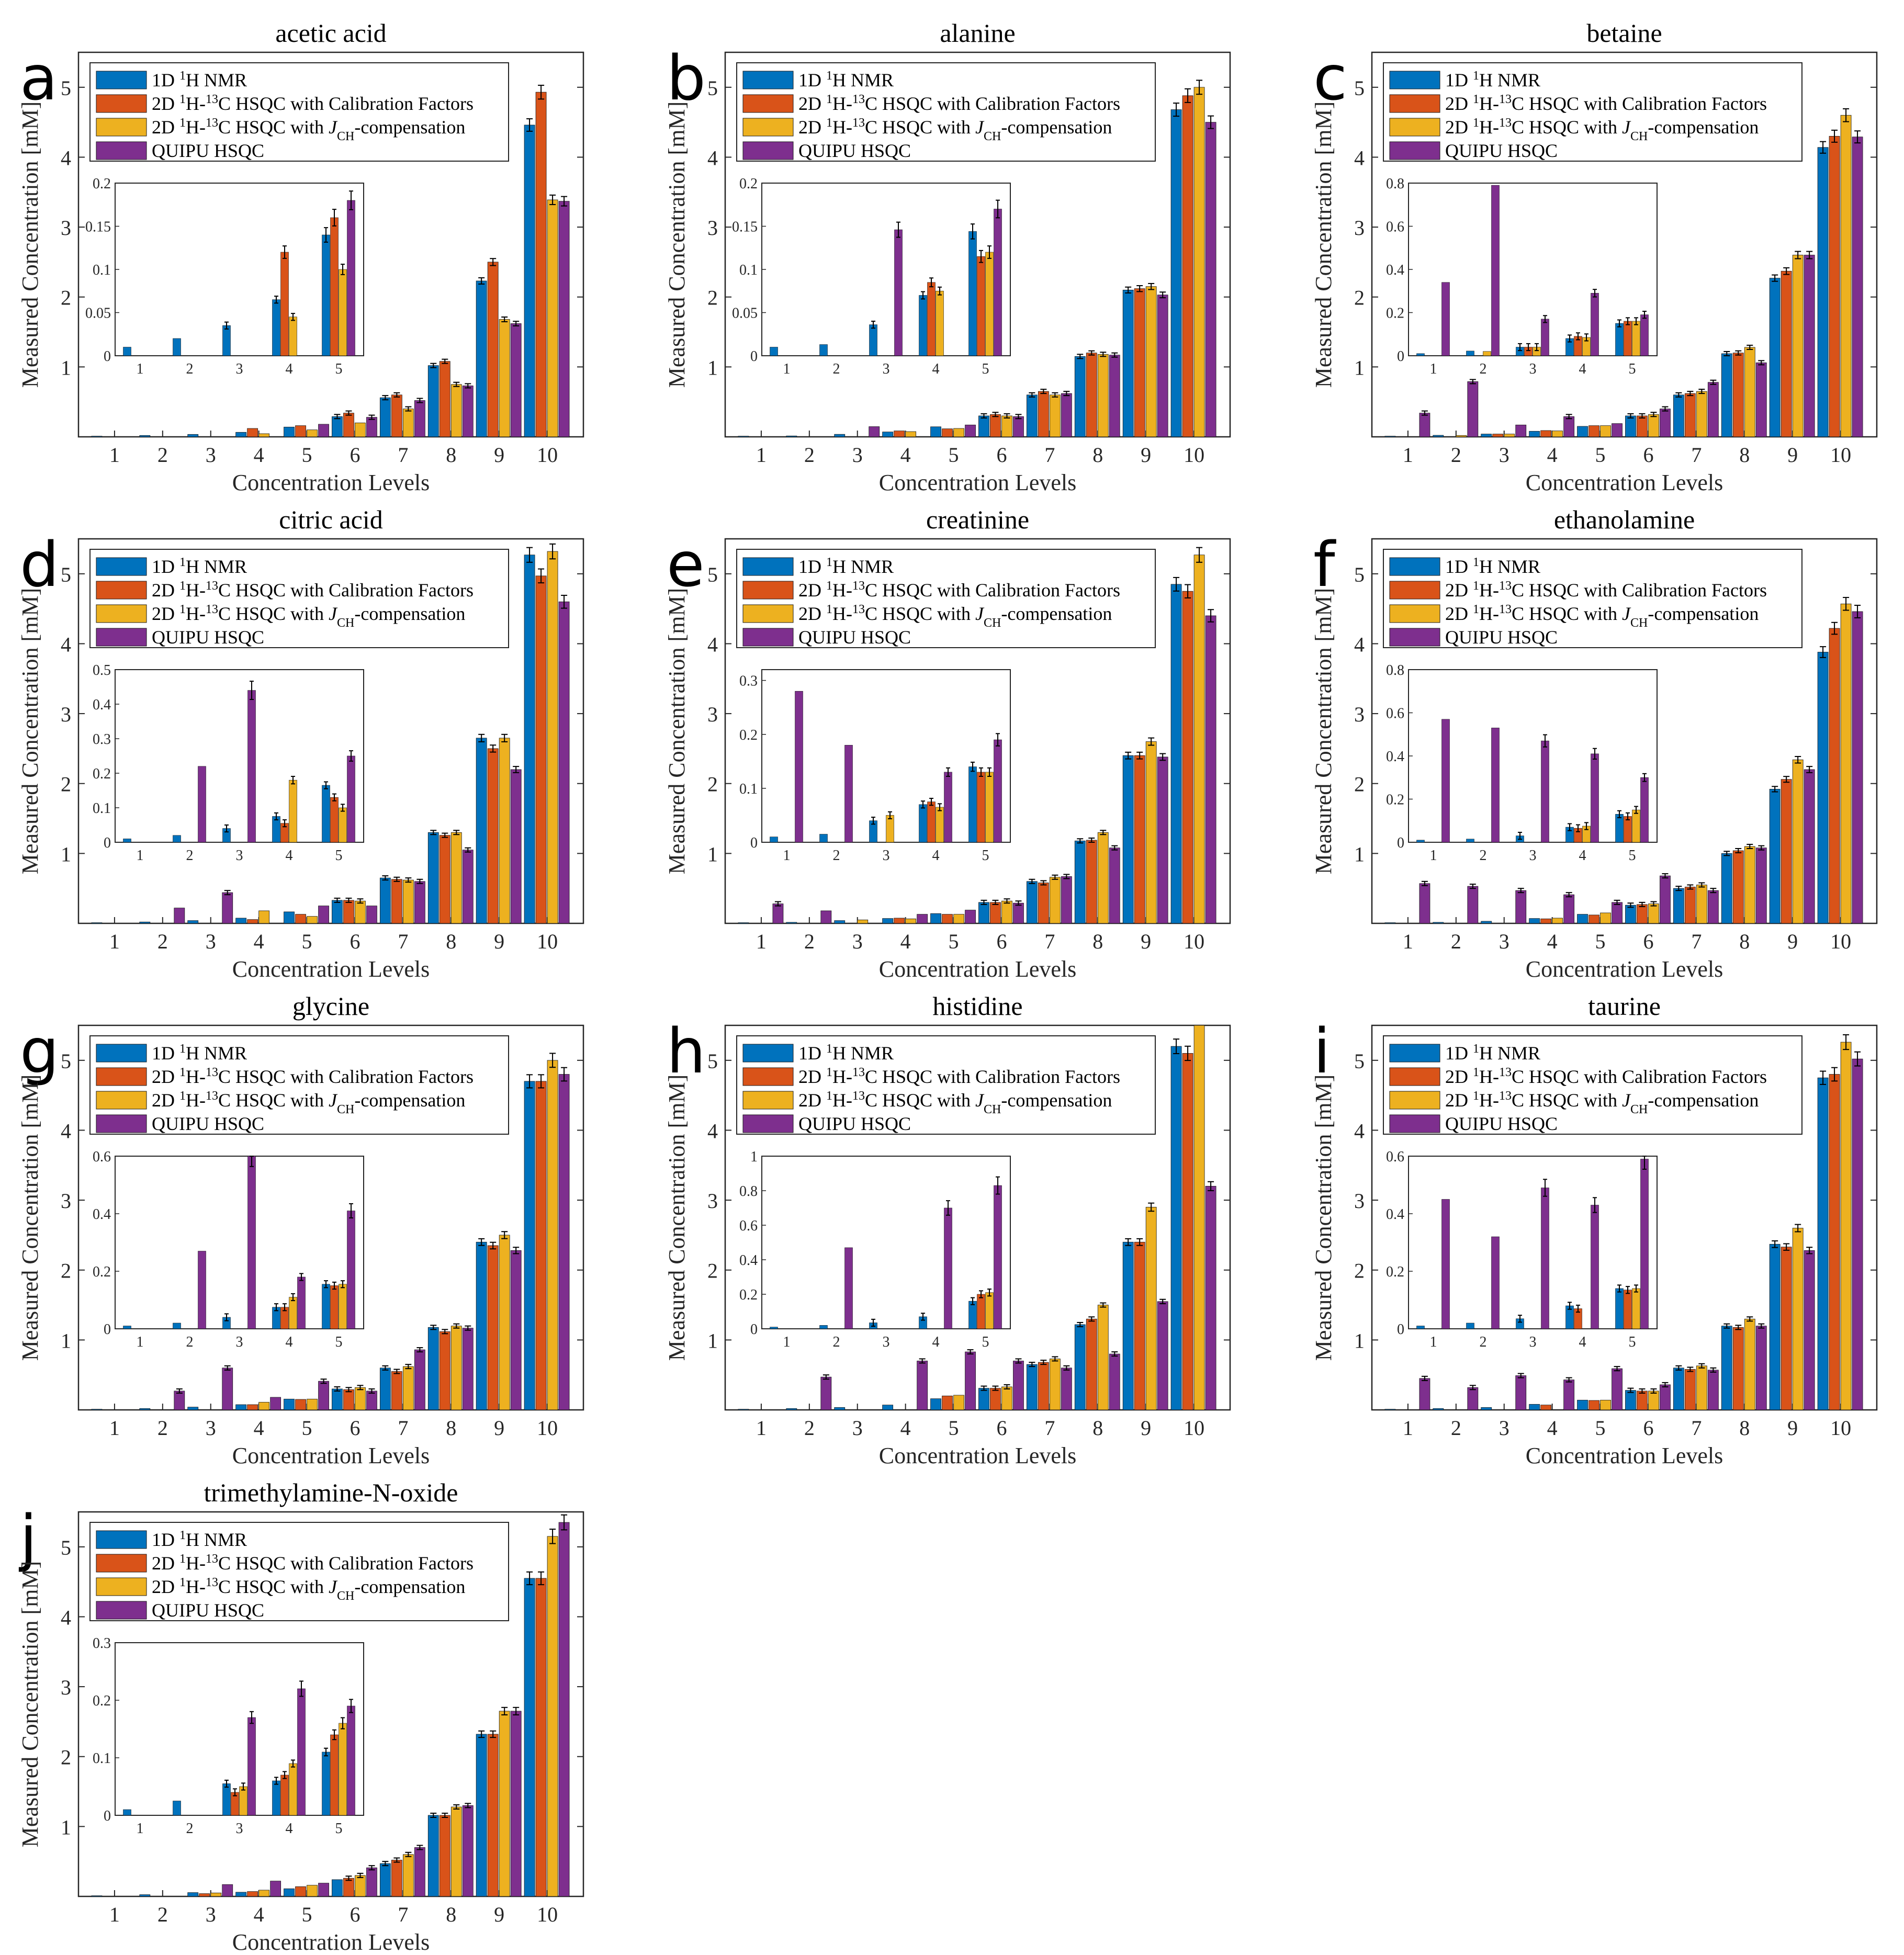 The image size is (1904, 1955). What do you see at coordinates (1792, 455) in the screenshot?
I see `x-tick-label: 9` at bounding box center [1792, 455].